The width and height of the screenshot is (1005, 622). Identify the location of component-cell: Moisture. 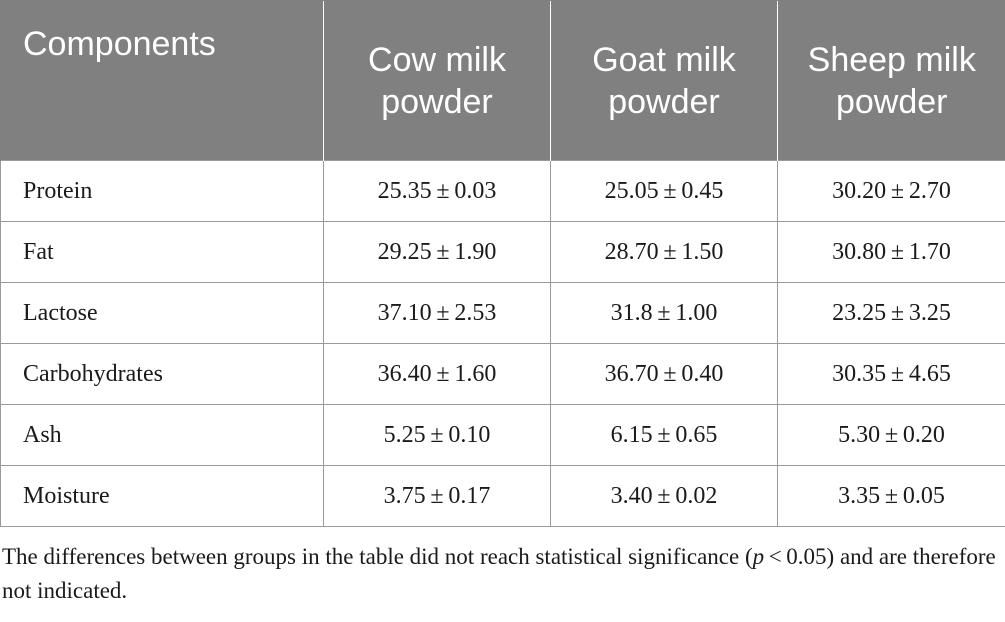
(162, 496).